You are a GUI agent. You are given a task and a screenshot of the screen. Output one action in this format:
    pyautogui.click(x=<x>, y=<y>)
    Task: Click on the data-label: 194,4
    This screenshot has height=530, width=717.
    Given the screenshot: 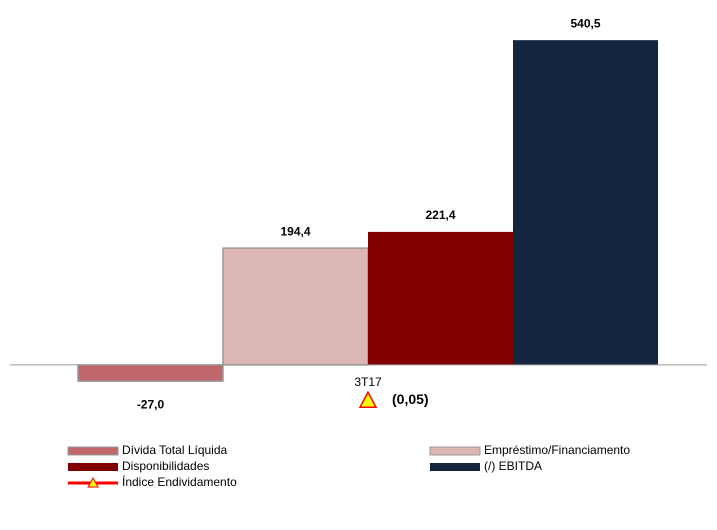 What is the action you would take?
    pyautogui.click(x=295, y=231)
    